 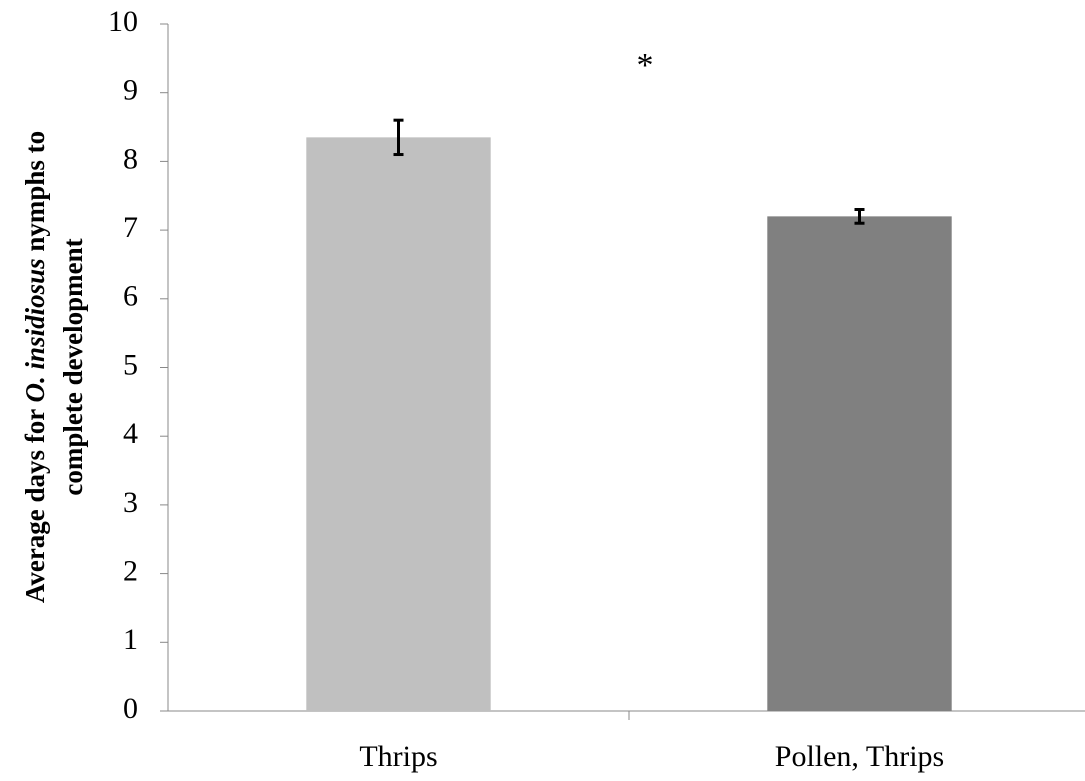 What do you see at coordinates (130, 708) in the screenshot?
I see `y-tick-label: 0` at bounding box center [130, 708].